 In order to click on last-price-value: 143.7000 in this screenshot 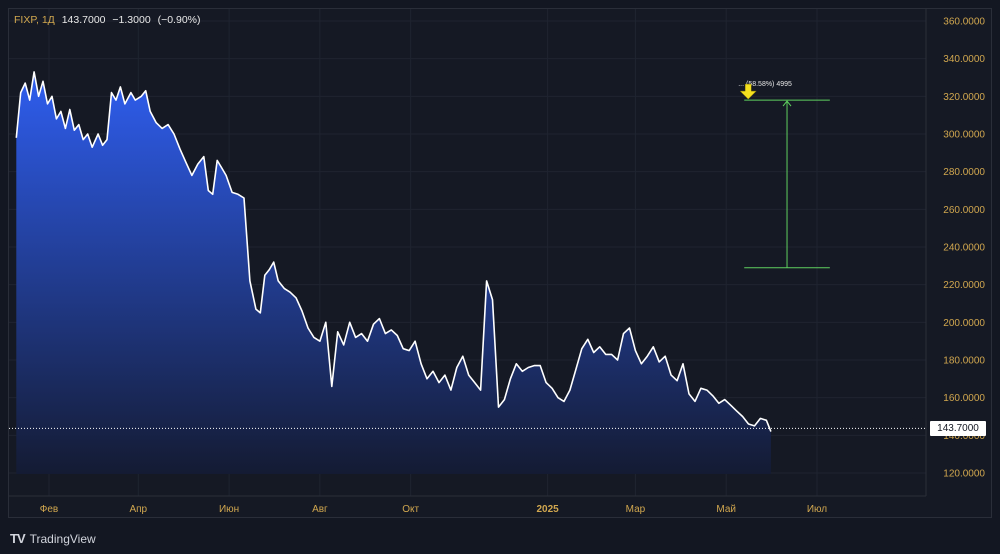, I will do `click(83, 20)`.